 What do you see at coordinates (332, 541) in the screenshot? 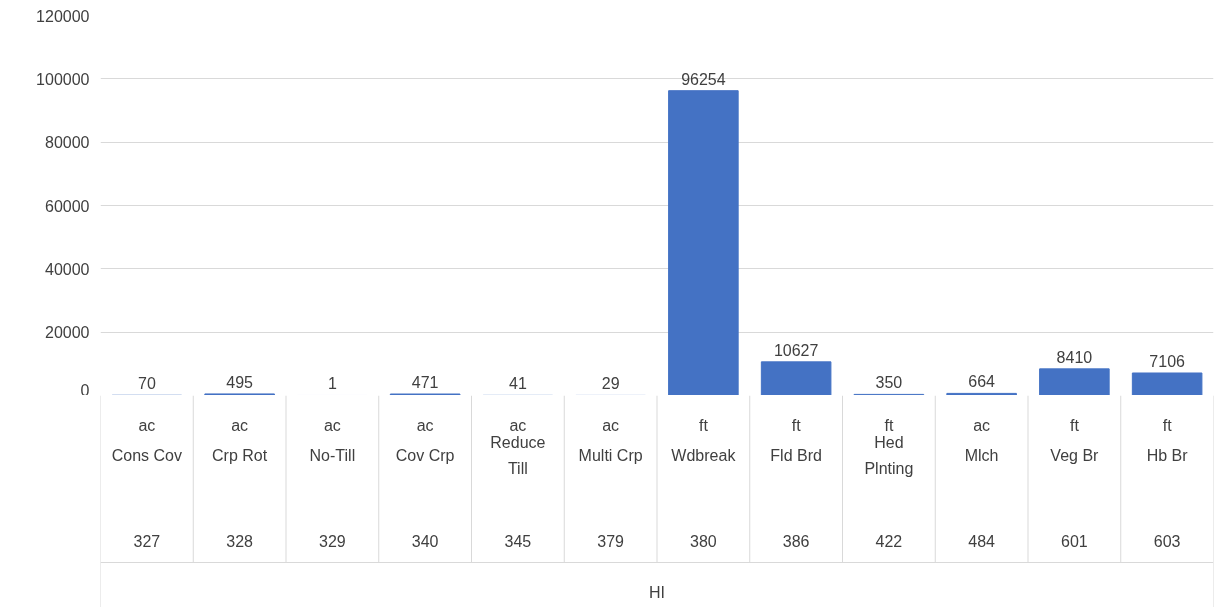
I see `text: 329` at bounding box center [332, 541].